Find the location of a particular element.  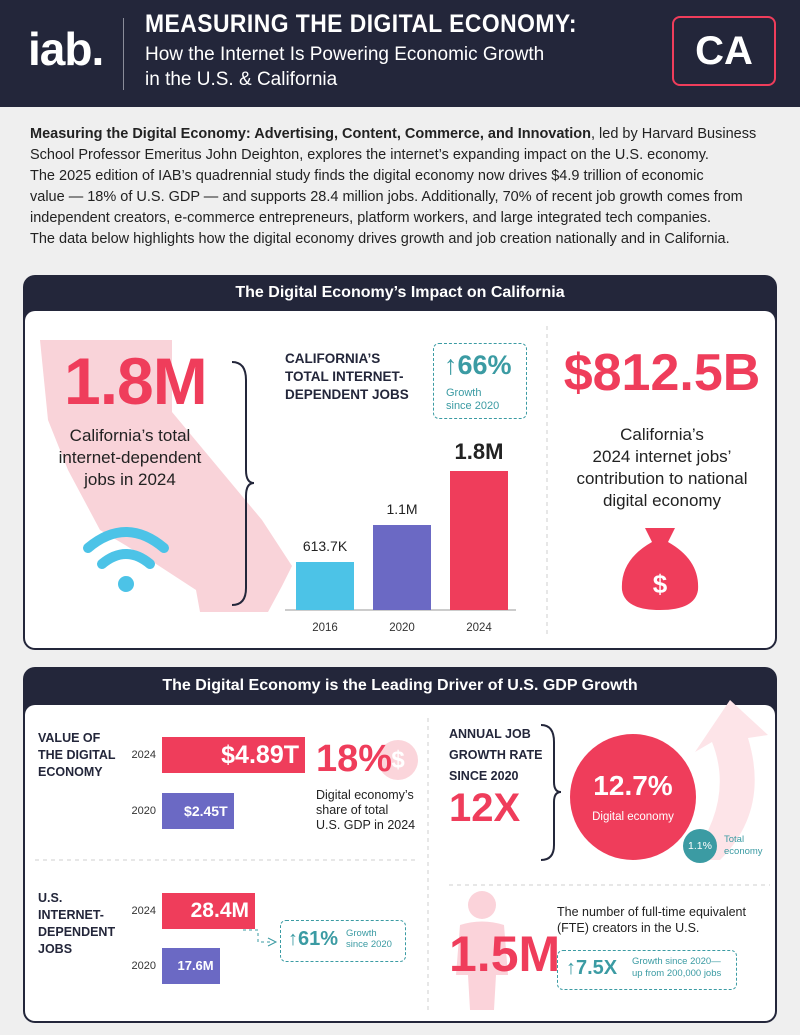

intro-text: , led by Harvard Business is located at coordinates (674, 134).